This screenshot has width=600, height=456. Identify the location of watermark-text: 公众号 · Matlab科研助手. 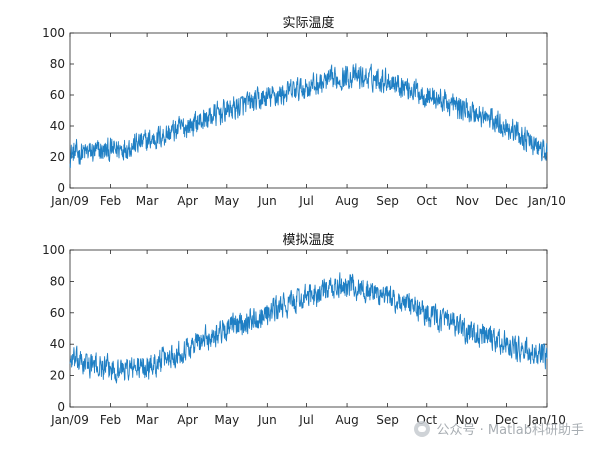
(510, 430).